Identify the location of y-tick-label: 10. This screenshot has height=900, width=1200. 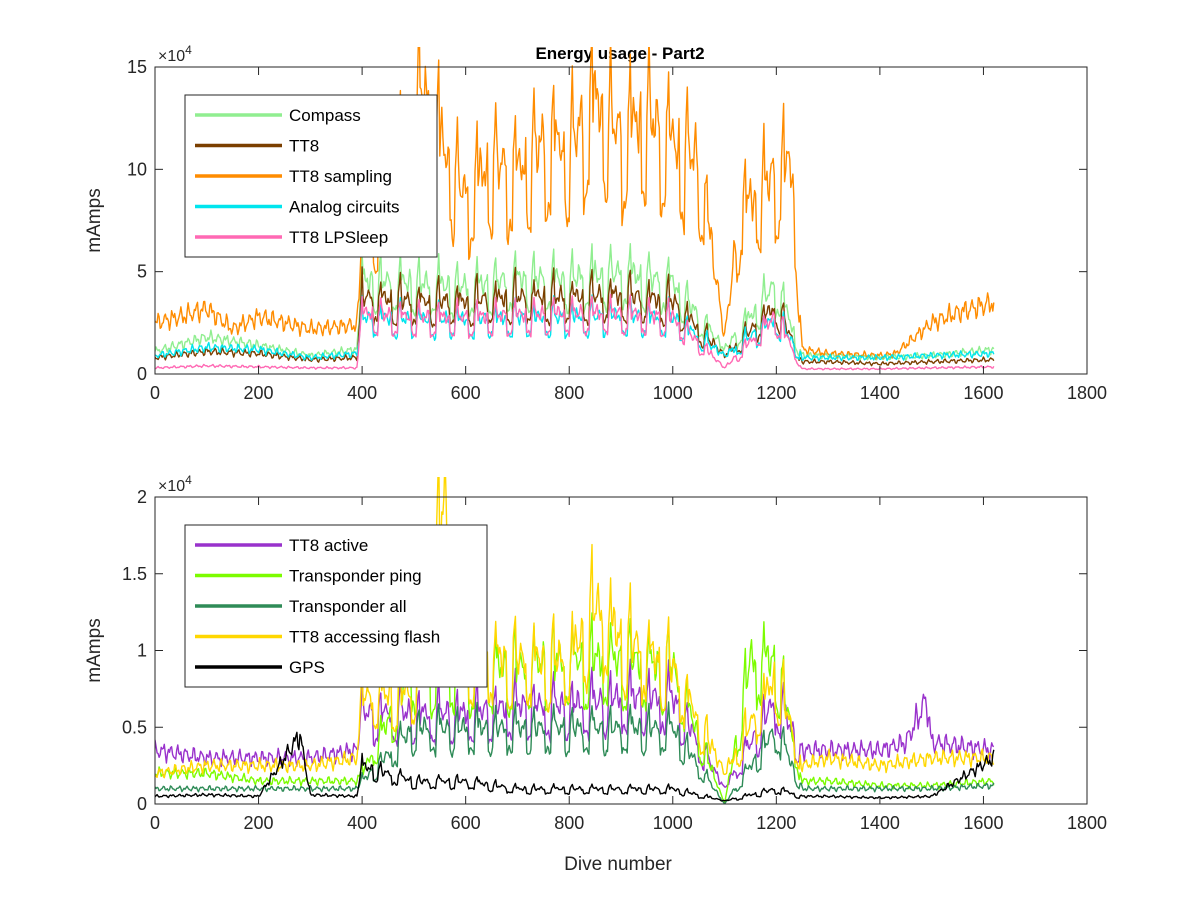
(137, 169).